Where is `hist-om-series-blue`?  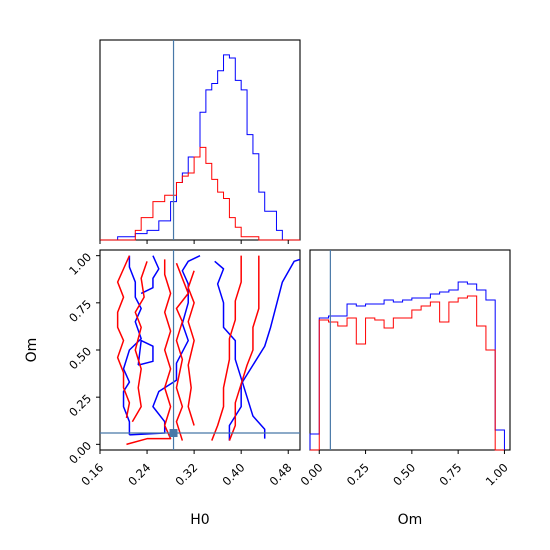 hist-om-series-blue is located at coordinates (407, 365).